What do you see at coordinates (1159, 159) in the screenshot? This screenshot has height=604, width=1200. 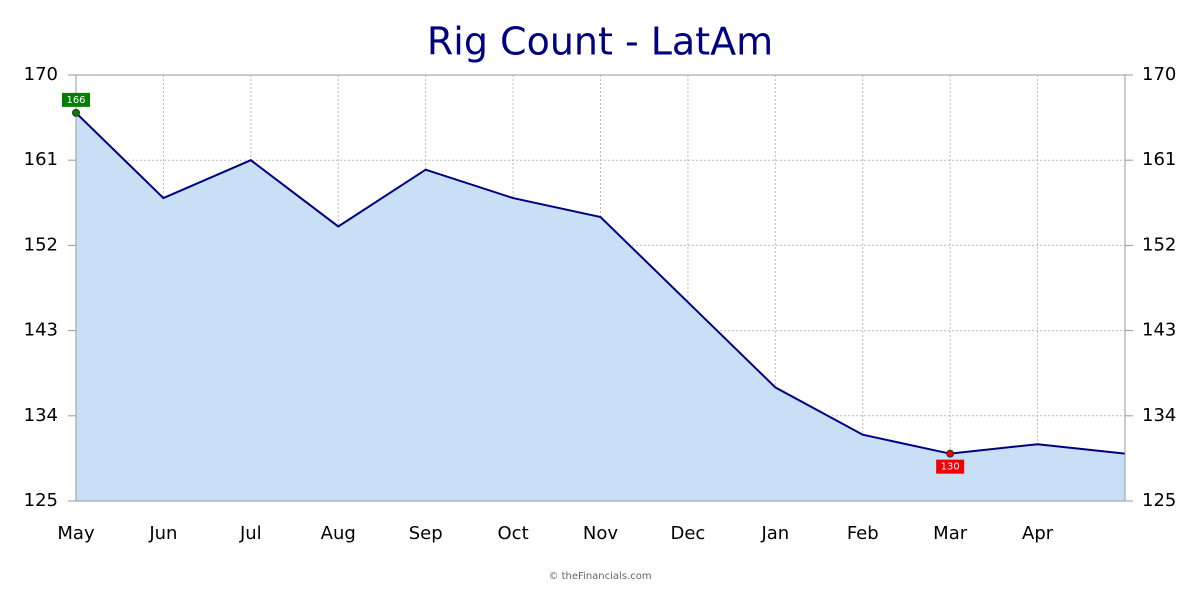 I see `y-tick-label-right: 161` at bounding box center [1159, 159].